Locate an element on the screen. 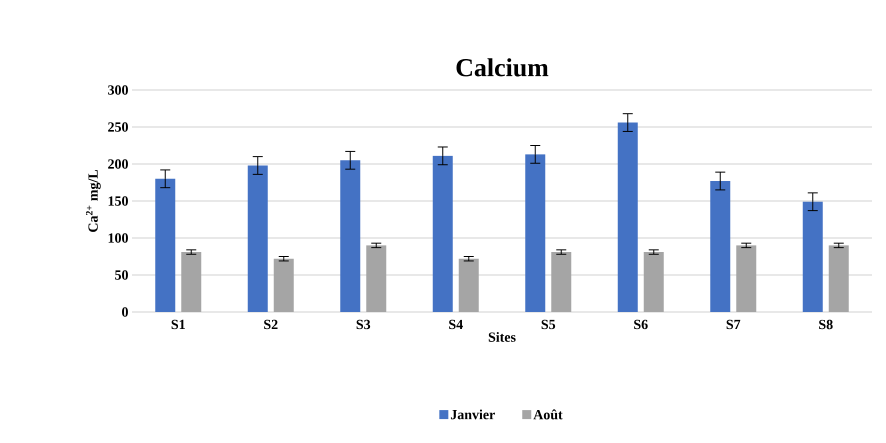 Image resolution: width=886 pixels, height=443 pixels. y-tick-label: 200 is located at coordinates (118, 164).